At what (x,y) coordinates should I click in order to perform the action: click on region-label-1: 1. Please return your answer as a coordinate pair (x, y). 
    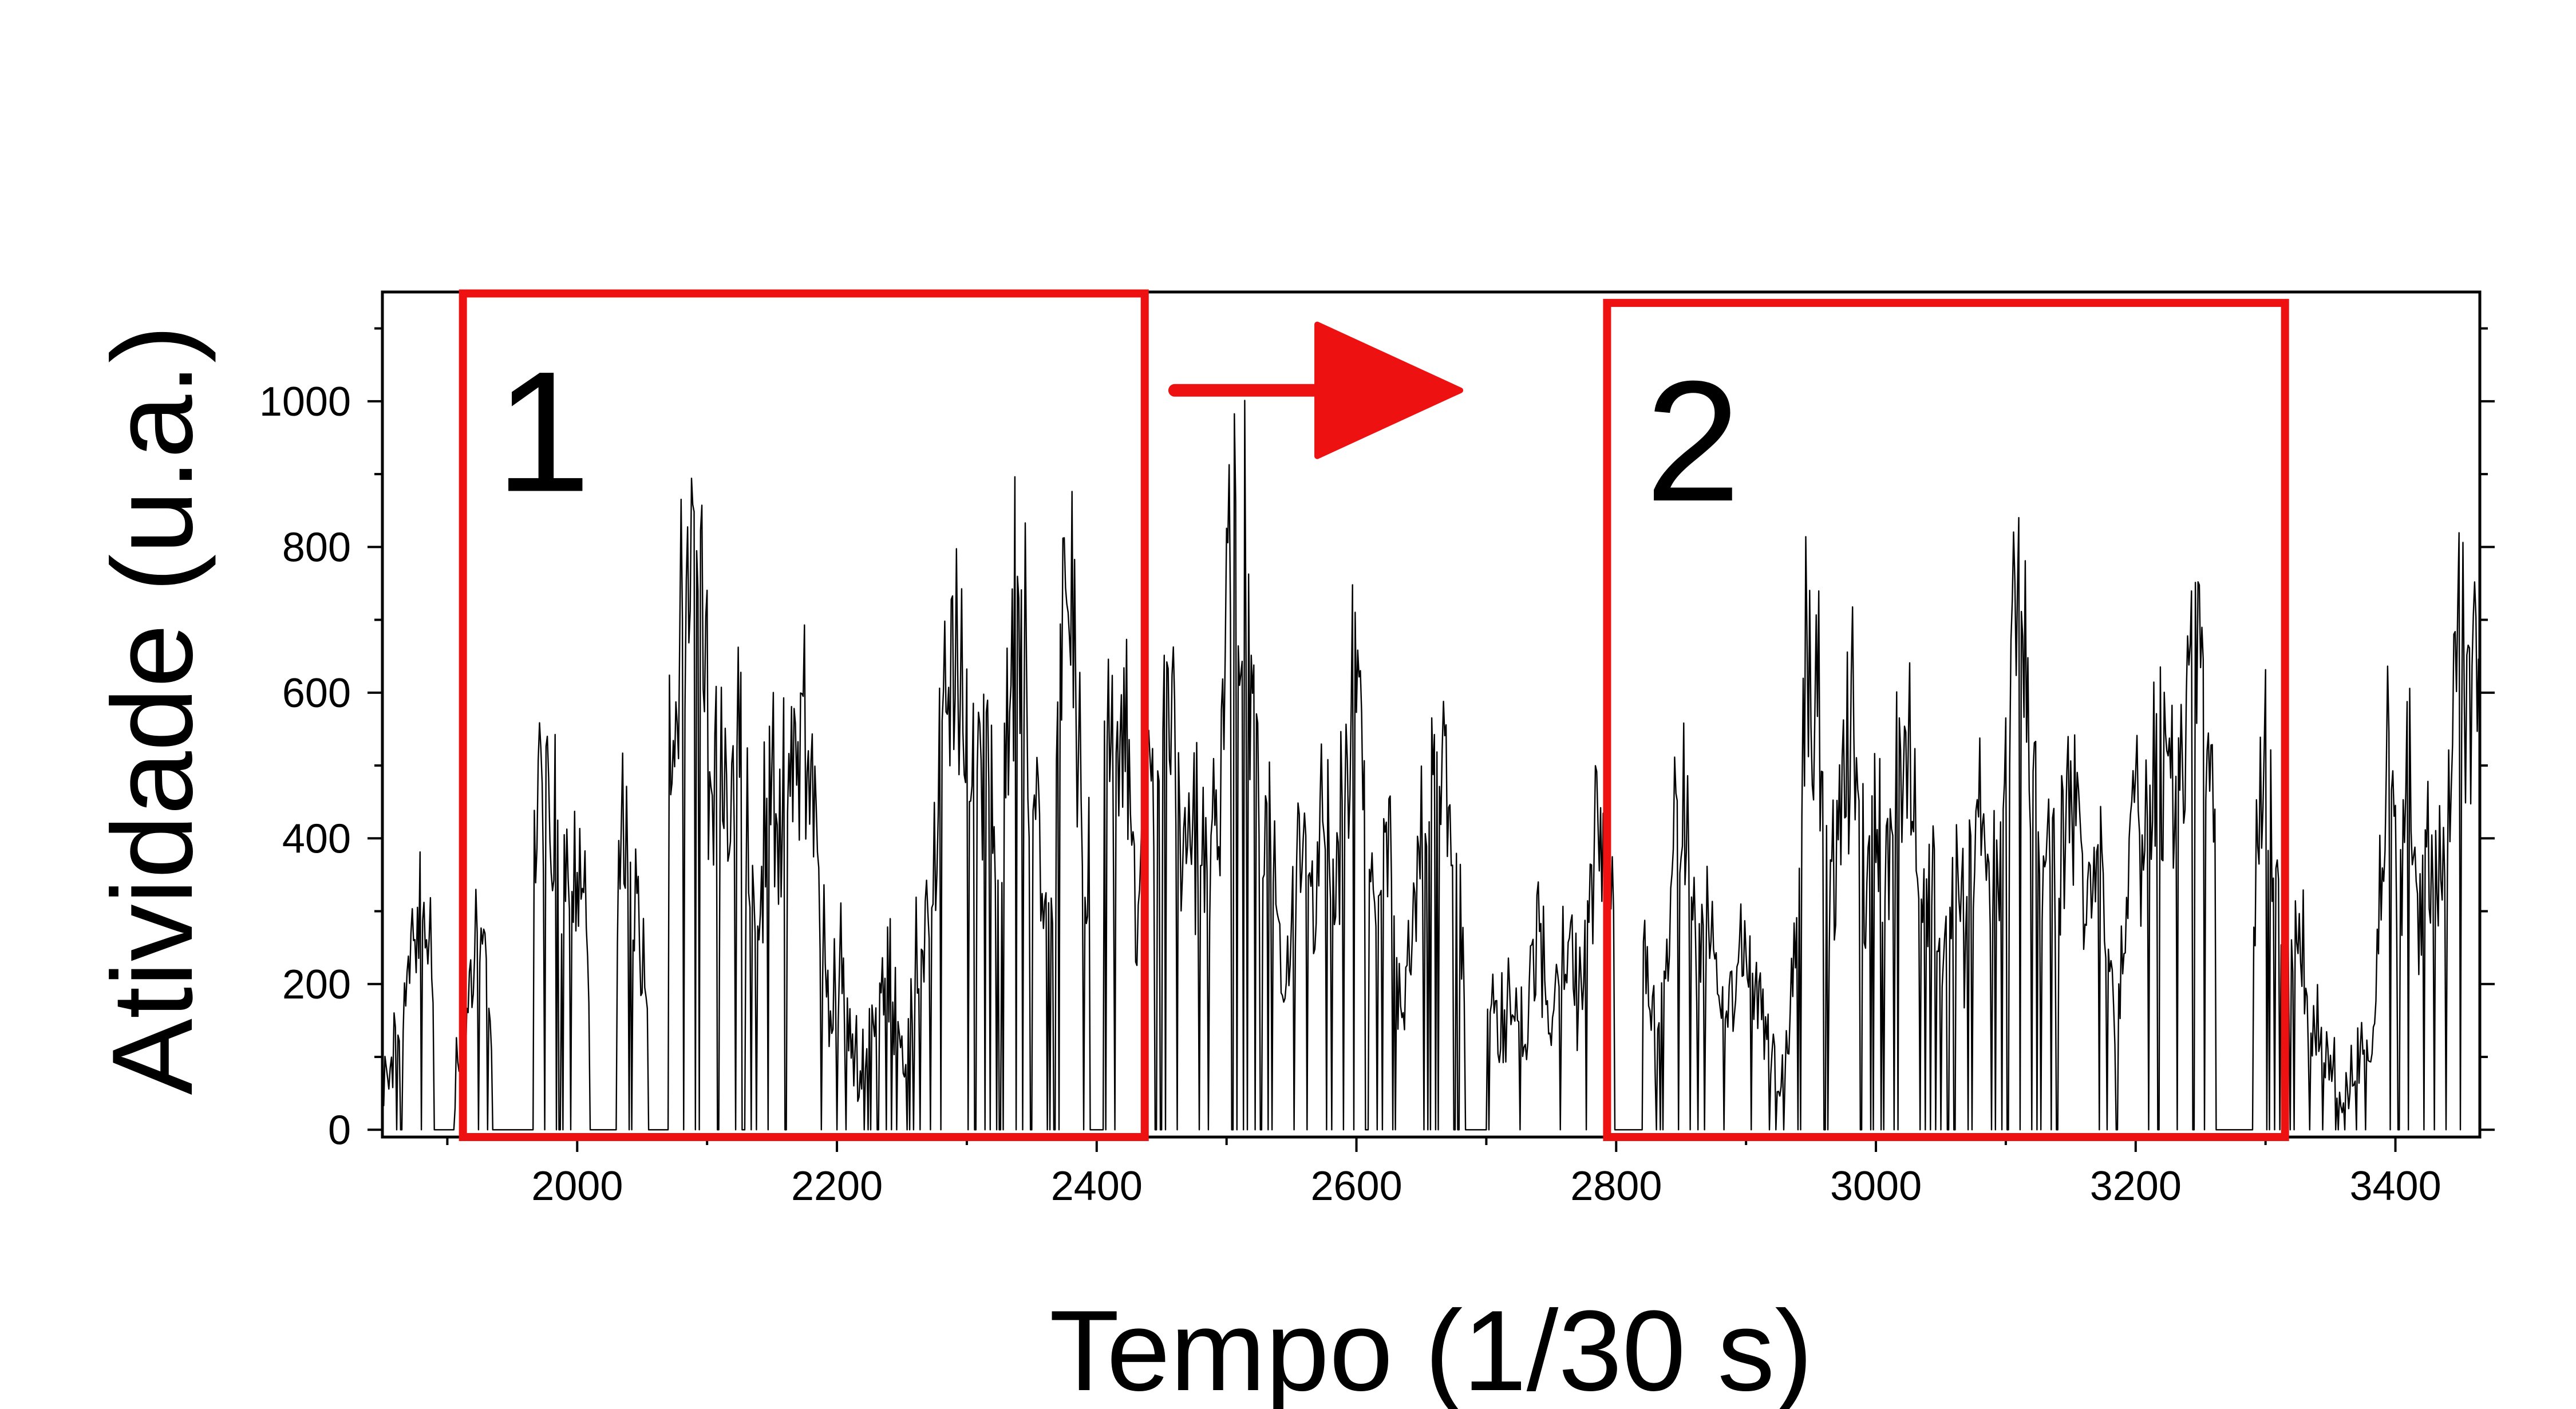
    Looking at the image, I should click on (543, 432).